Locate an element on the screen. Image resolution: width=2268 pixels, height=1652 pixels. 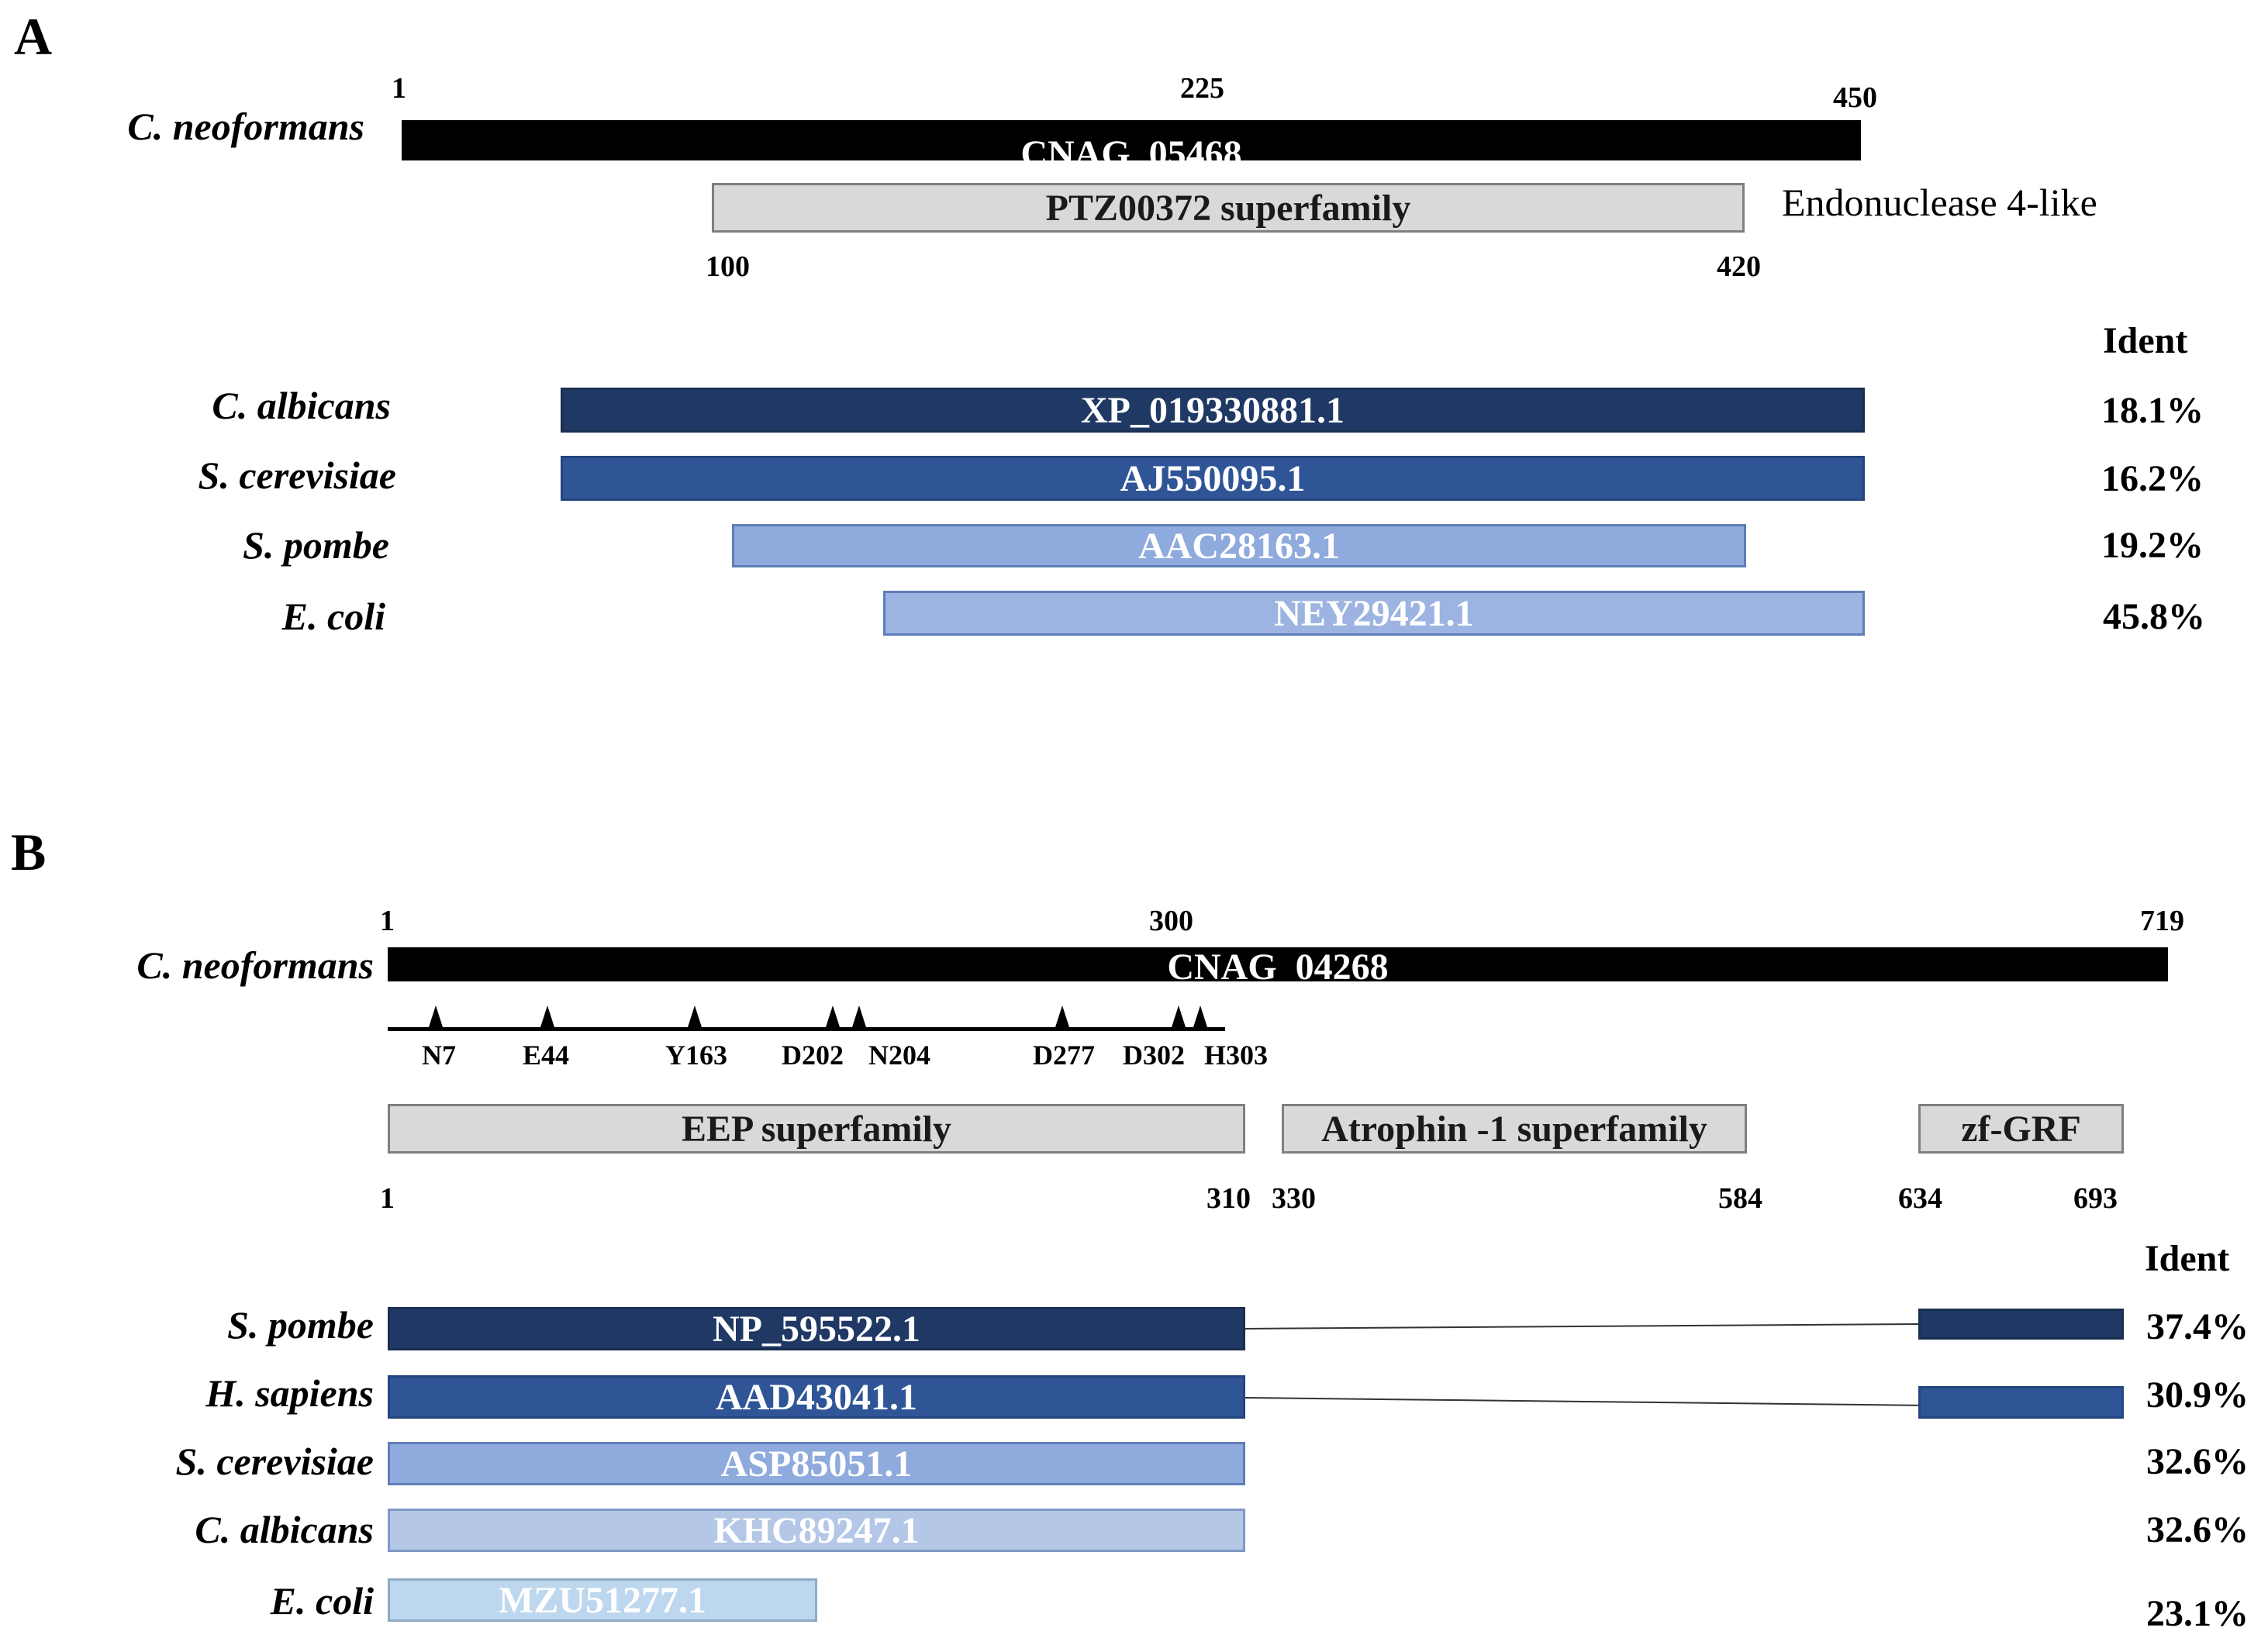
active-site-label: Y163 is located at coordinates (696, 1055).